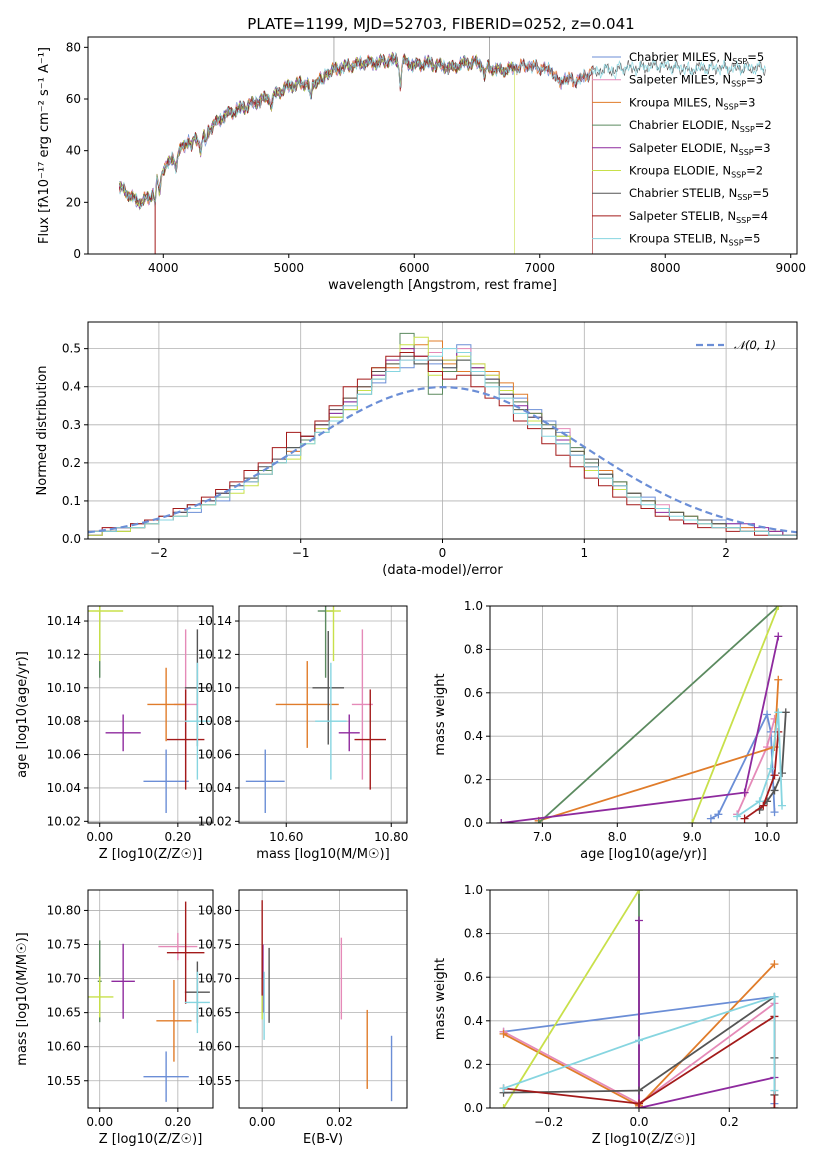  What do you see at coordinates (755, 345) in the screenshot?
I see `legend-label-normal: 𝒩(0, 1)` at bounding box center [755, 345].